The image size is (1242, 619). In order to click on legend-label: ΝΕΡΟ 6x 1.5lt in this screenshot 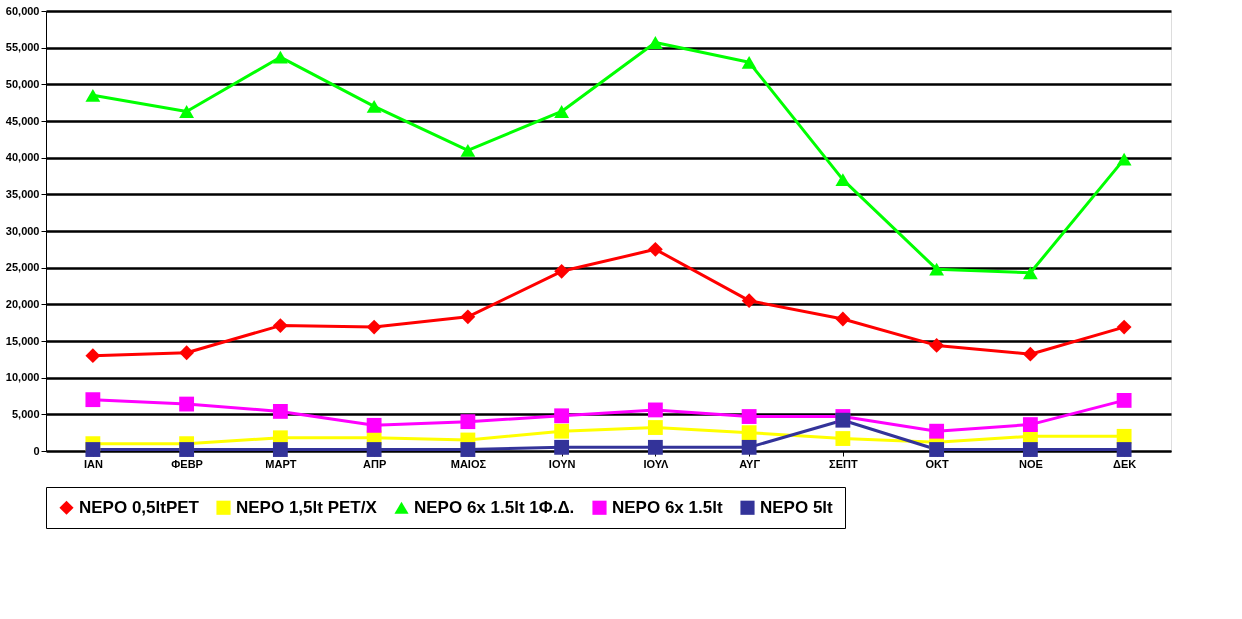, I will do `click(667, 507)`.